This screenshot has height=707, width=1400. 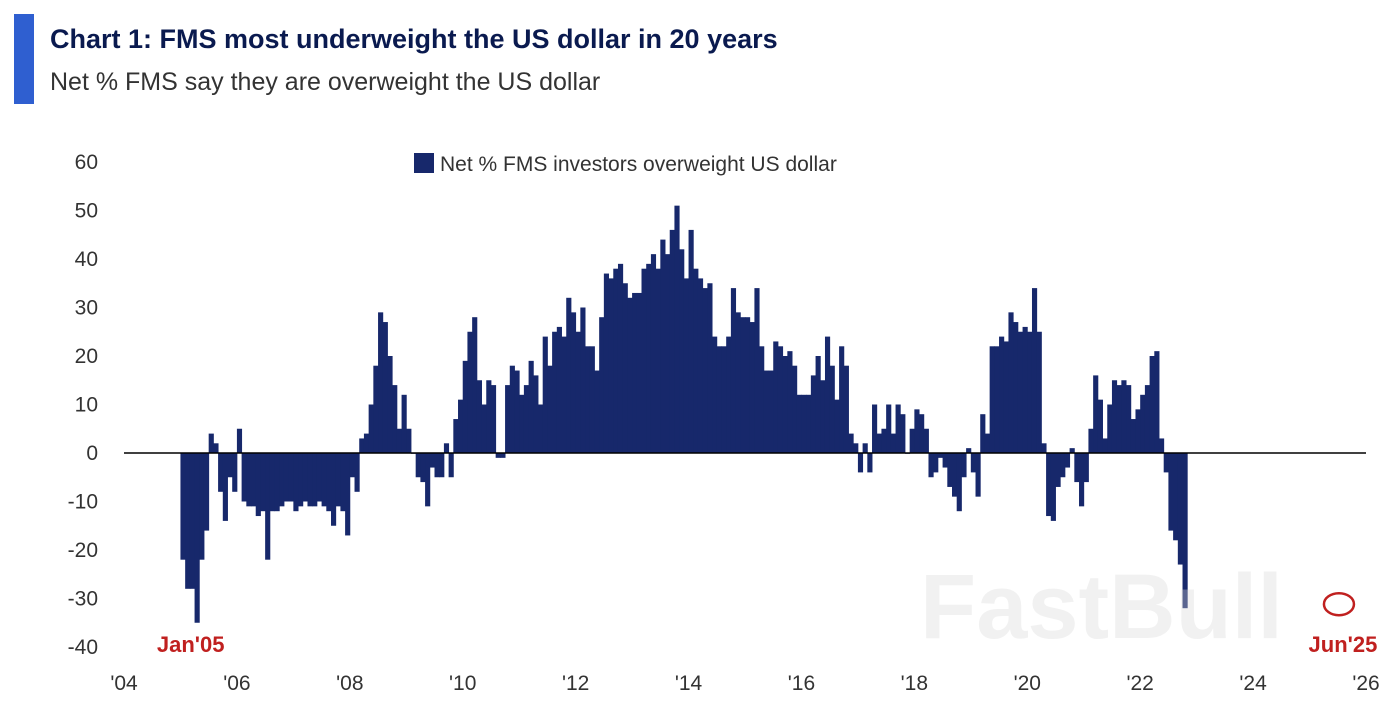 What do you see at coordinates (86, 162) in the screenshot?
I see `y-tick-label: 60` at bounding box center [86, 162].